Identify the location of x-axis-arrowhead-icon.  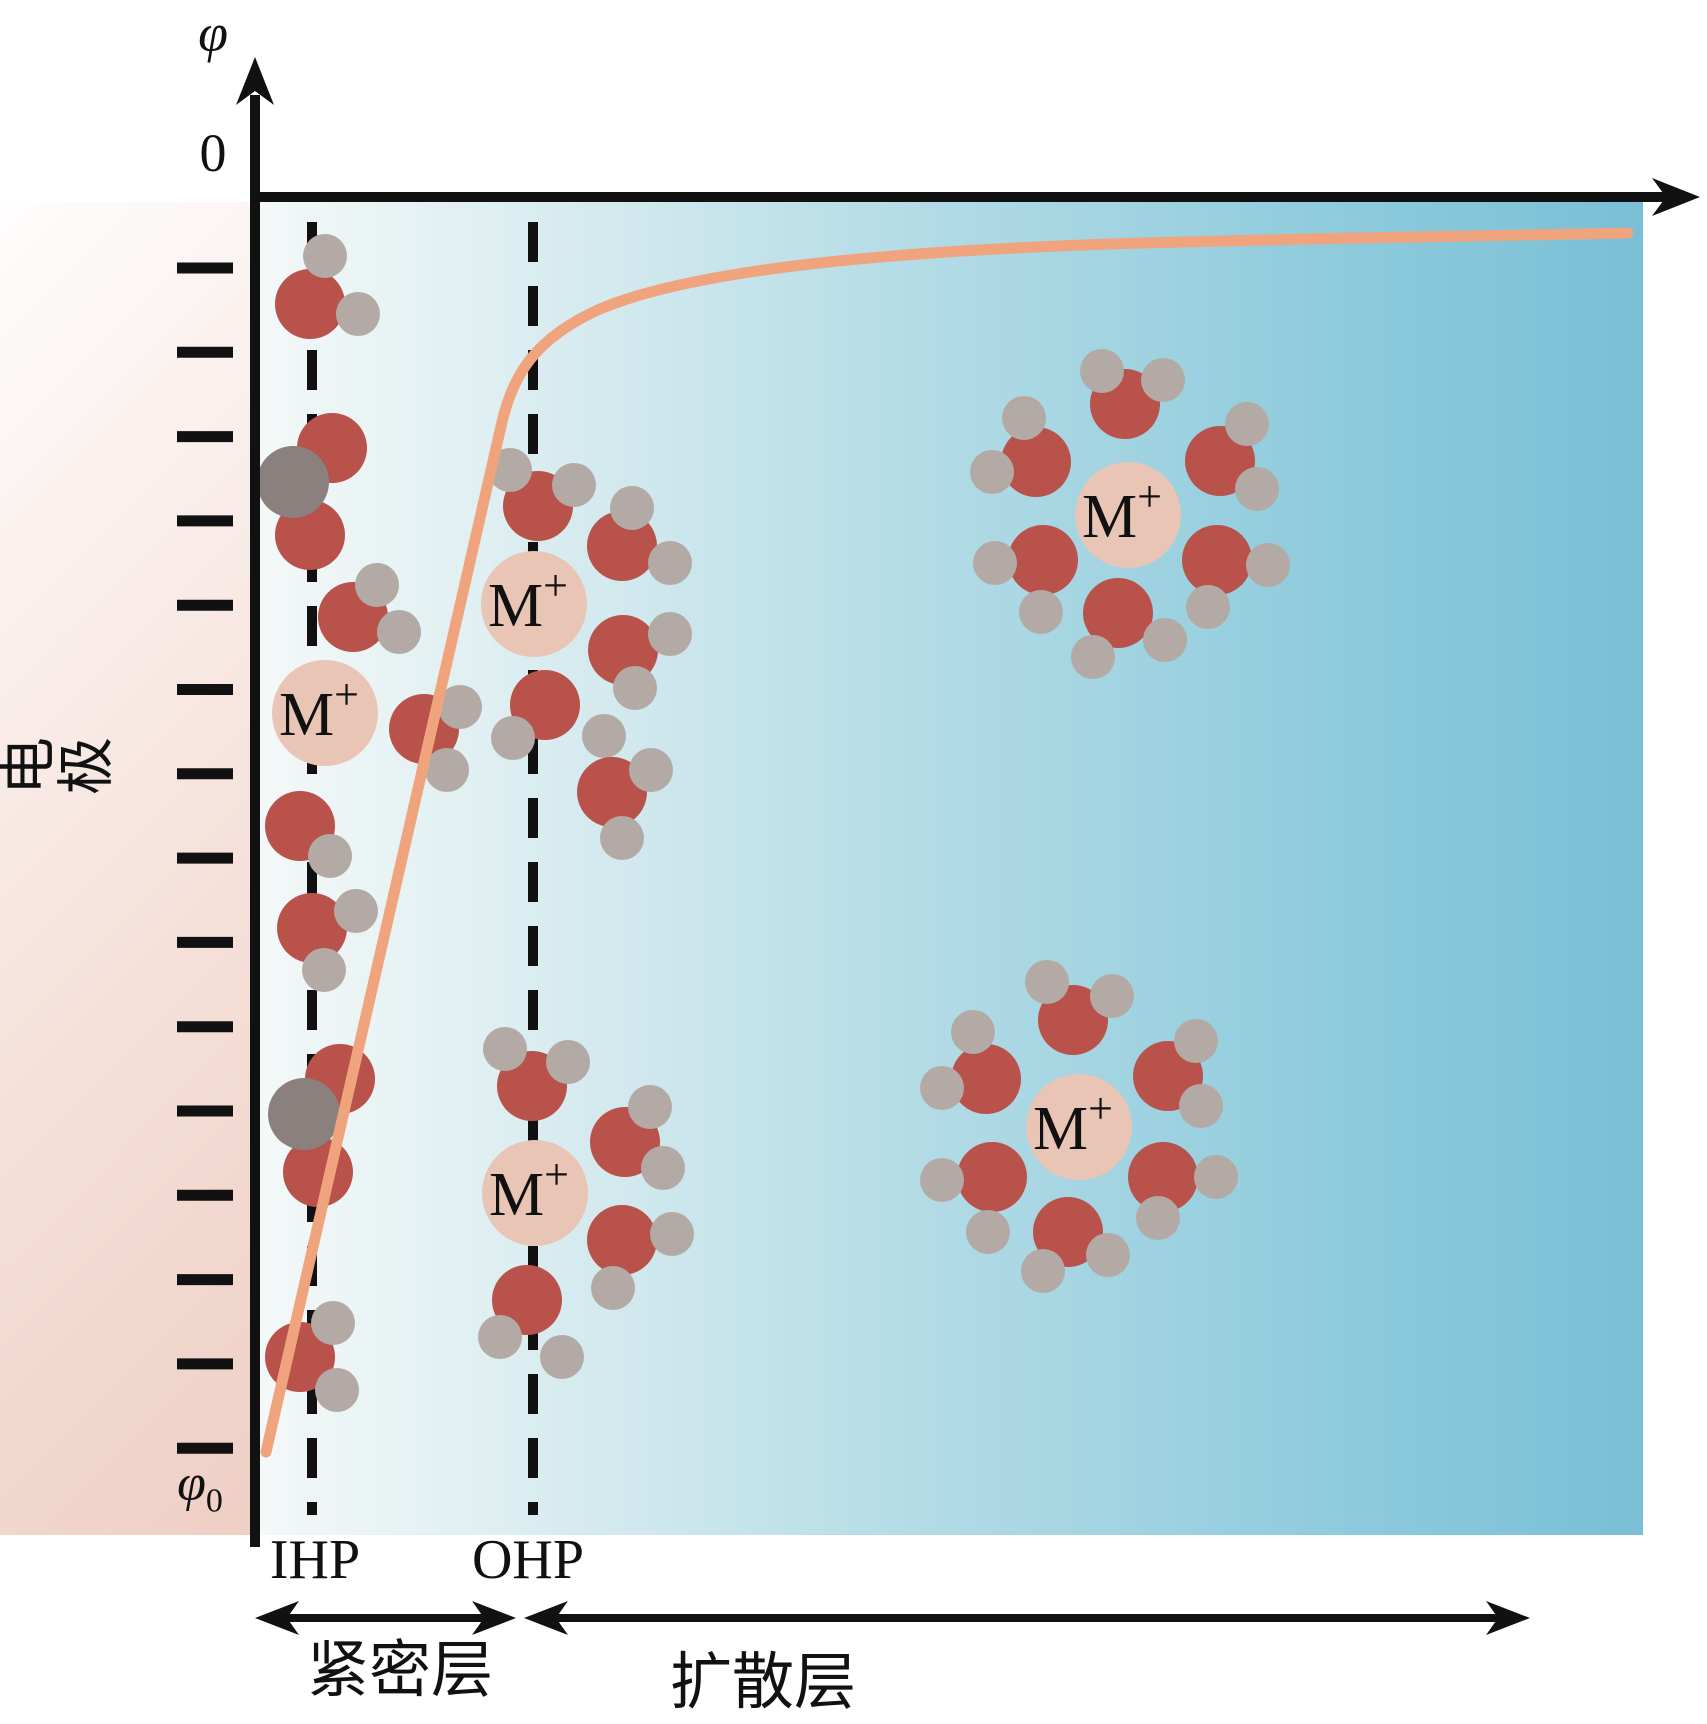
(1676, 197).